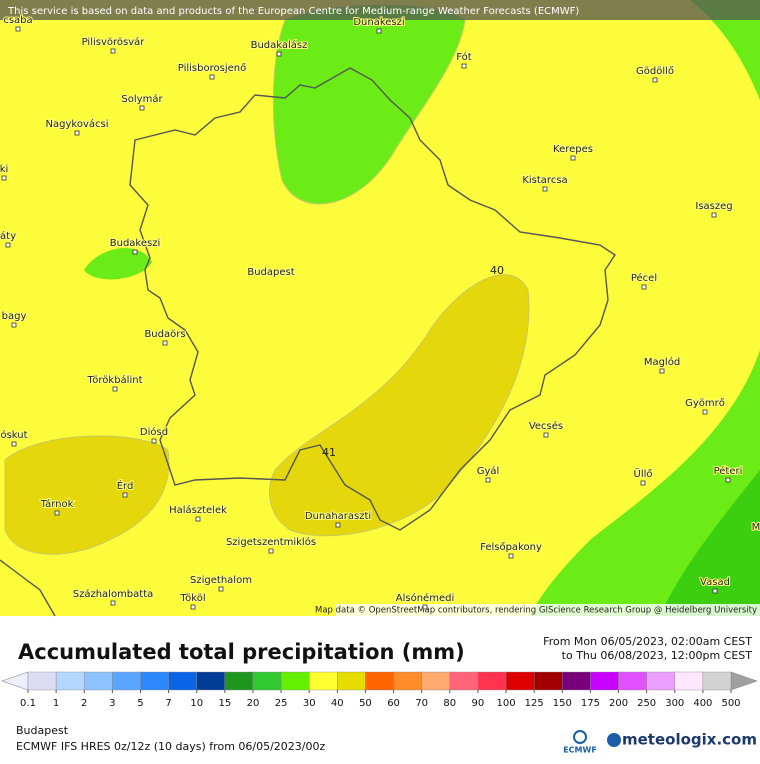  What do you see at coordinates (224, 703) in the screenshot?
I see `legend-tick-label: 15` at bounding box center [224, 703].